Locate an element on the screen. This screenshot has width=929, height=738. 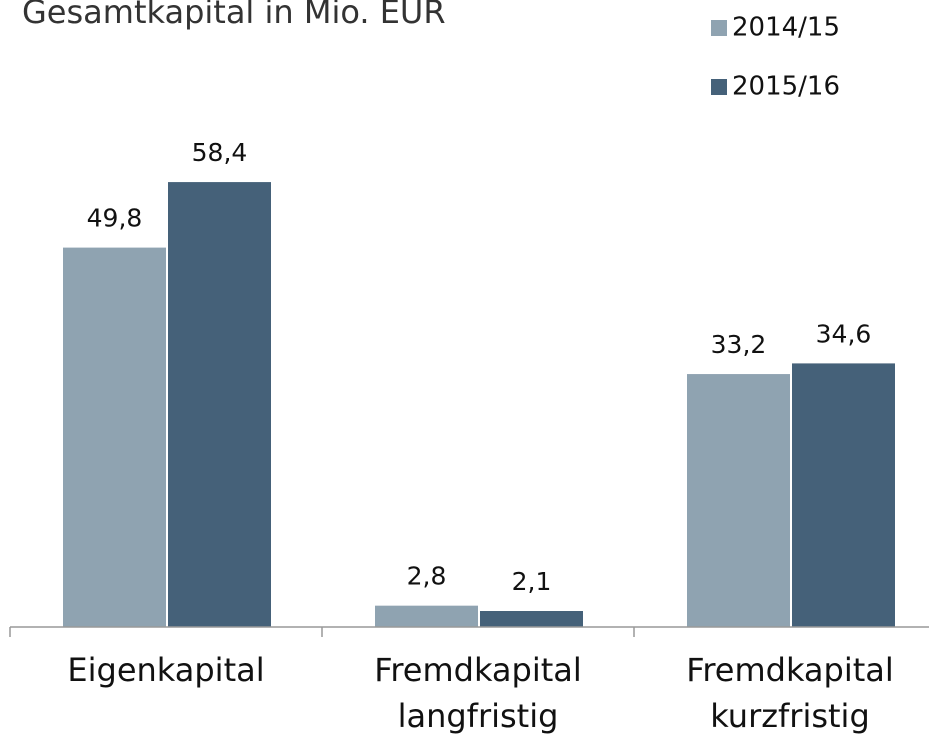
legend-label: 2014/15 is located at coordinates (786, 28).